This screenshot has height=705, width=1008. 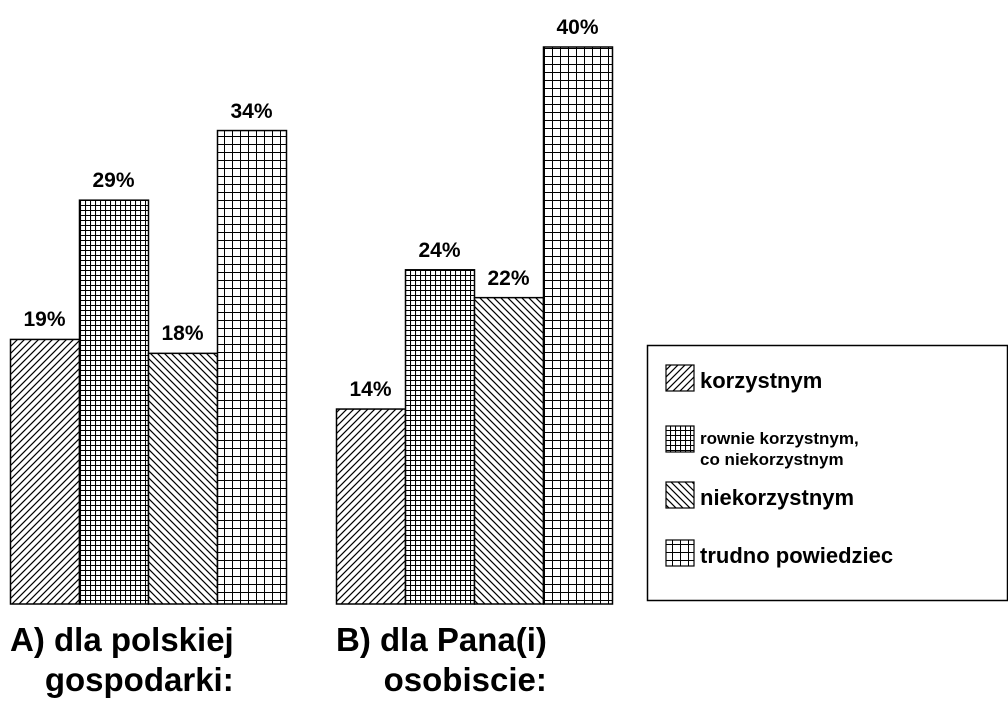 What do you see at coordinates (797, 555) in the screenshot?
I see `legend-label: trudno powiedziec` at bounding box center [797, 555].